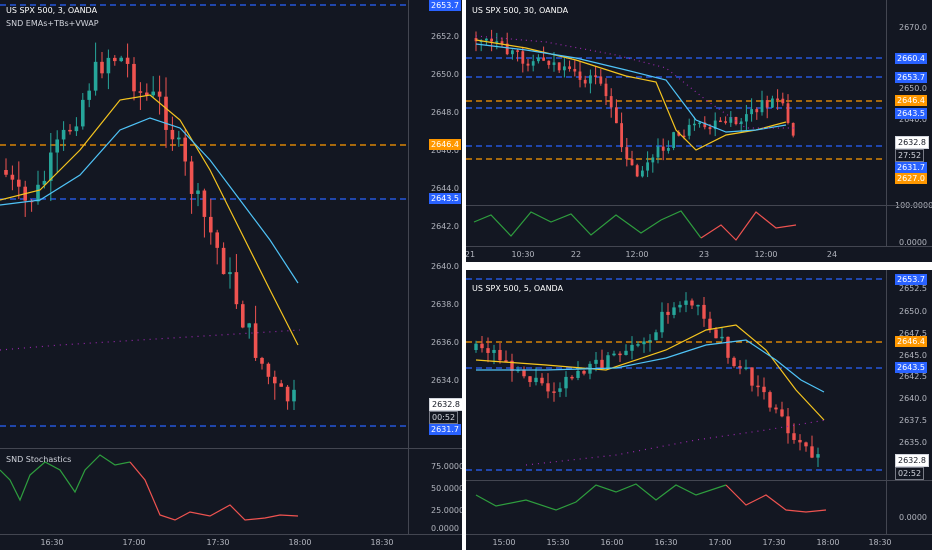 The width and height of the screenshot is (932, 550). I want to click on time-tick: 17:30, so click(218, 542).